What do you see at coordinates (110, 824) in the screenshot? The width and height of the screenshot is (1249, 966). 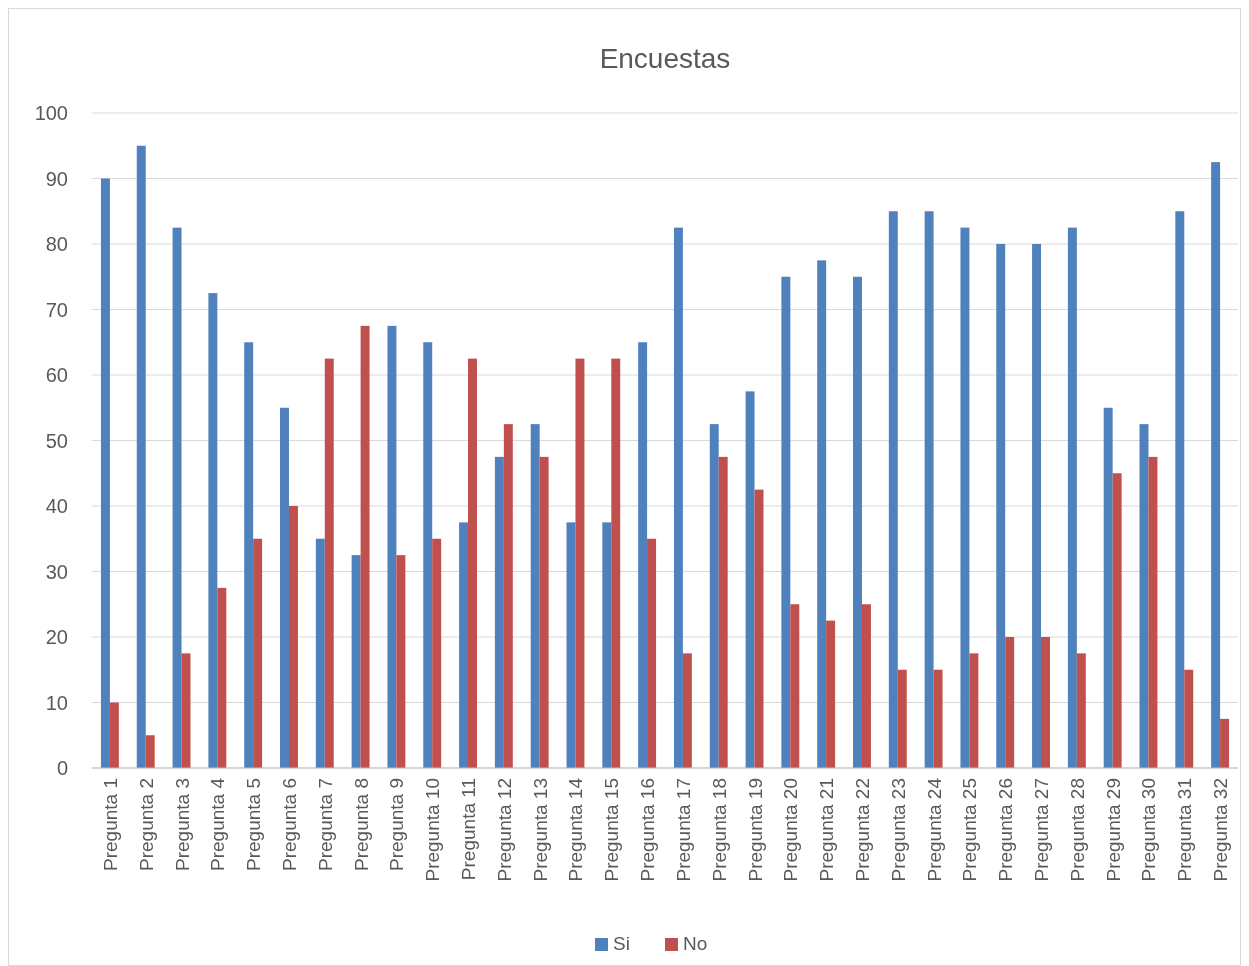 I see `x-tick-label: Pregunta 1` at bounding box center [110, 824].